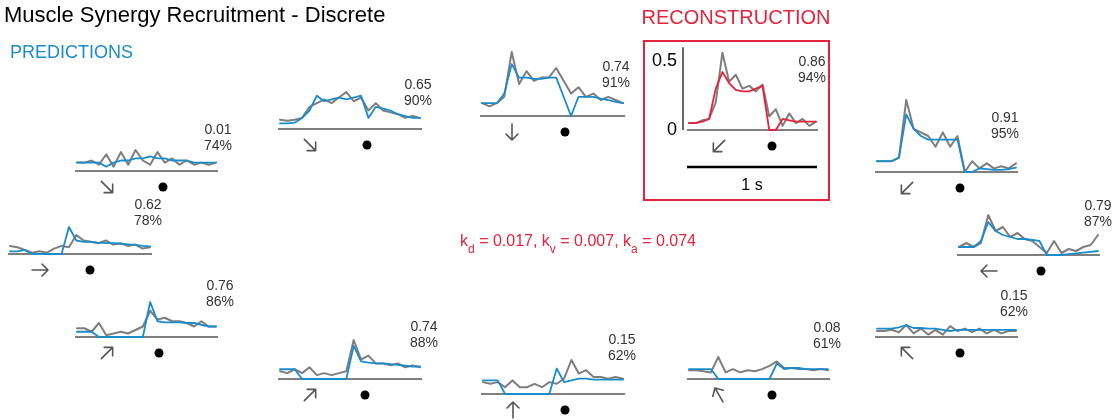 The height and width of the screenshot is (420, 1119). I want to click on chart-title: RECONSTRUCTION, so click(736, 17).